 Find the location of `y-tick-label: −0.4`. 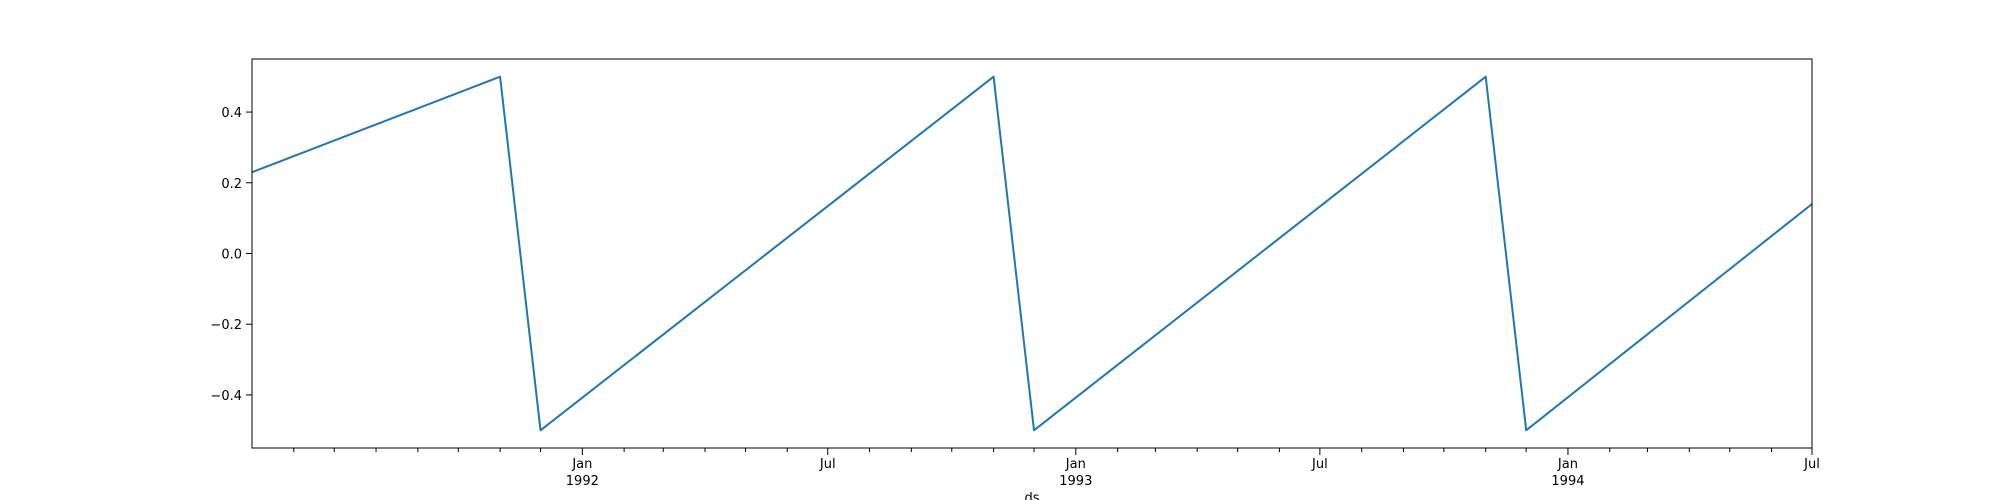

y-tick-label: −0.4 is located at coordinates (226, 396).